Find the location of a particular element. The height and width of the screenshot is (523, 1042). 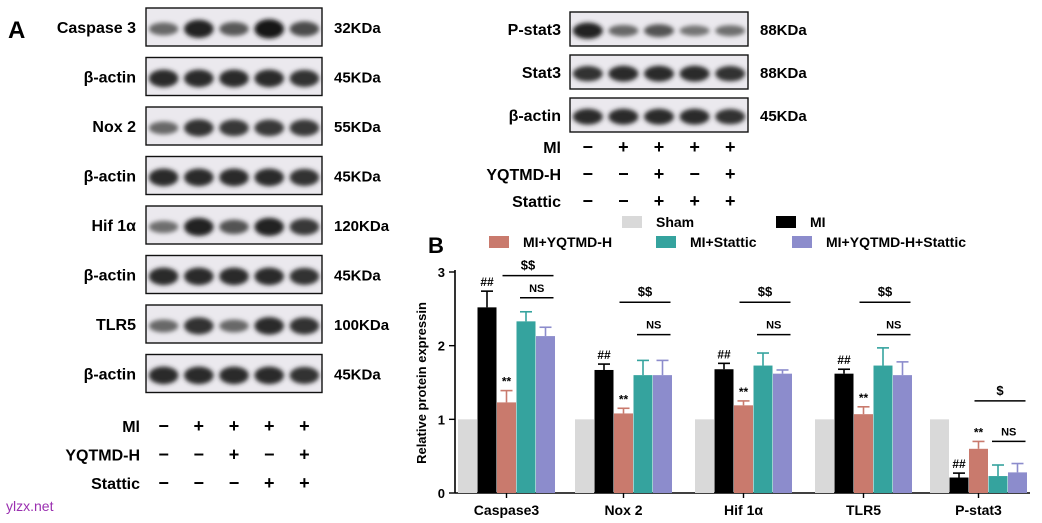

panel-stat3-molecular-weight: 88KDa is located at coordinates (783, 30).